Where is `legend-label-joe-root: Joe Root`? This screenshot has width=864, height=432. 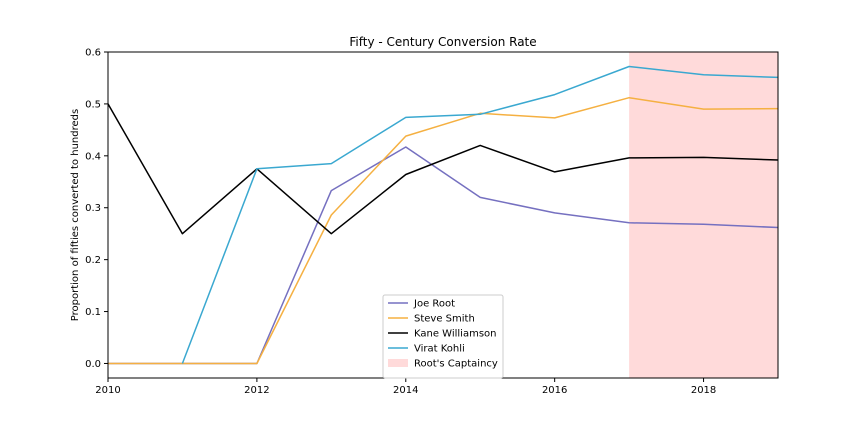 legend-label-joe-root: Joe Root is located at coordinates (434, 304).